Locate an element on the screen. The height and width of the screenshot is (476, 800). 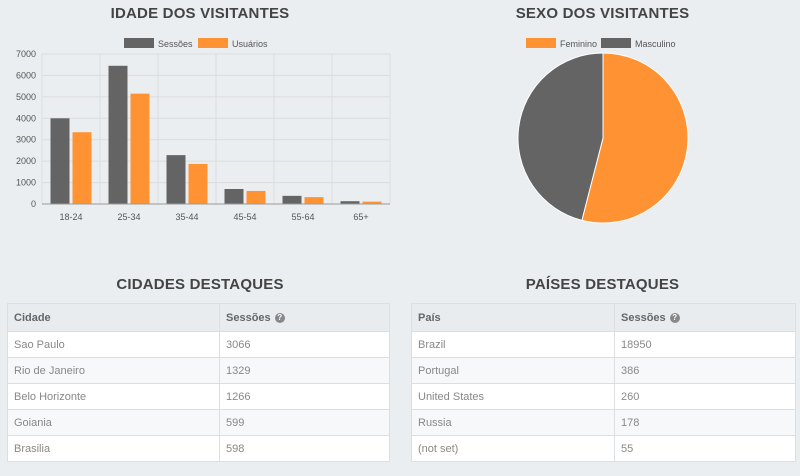
legend-label: Usuários is located at coordinates (250, 44).